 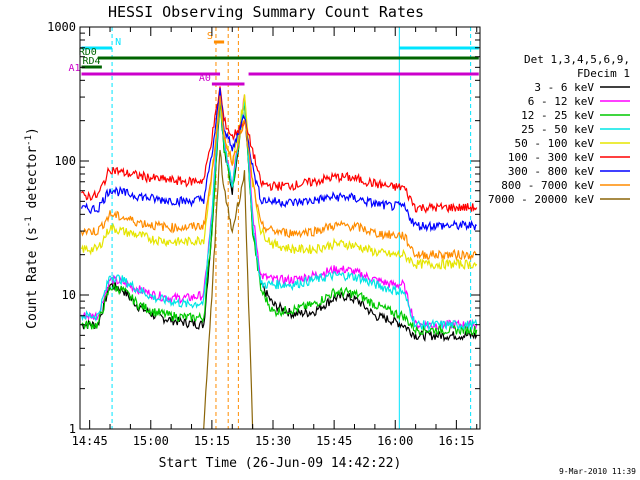 What do you see at coordinates (205, 78) in the screenshot?
I see `state-bar-label: A0` at bounding box center [205, 78].